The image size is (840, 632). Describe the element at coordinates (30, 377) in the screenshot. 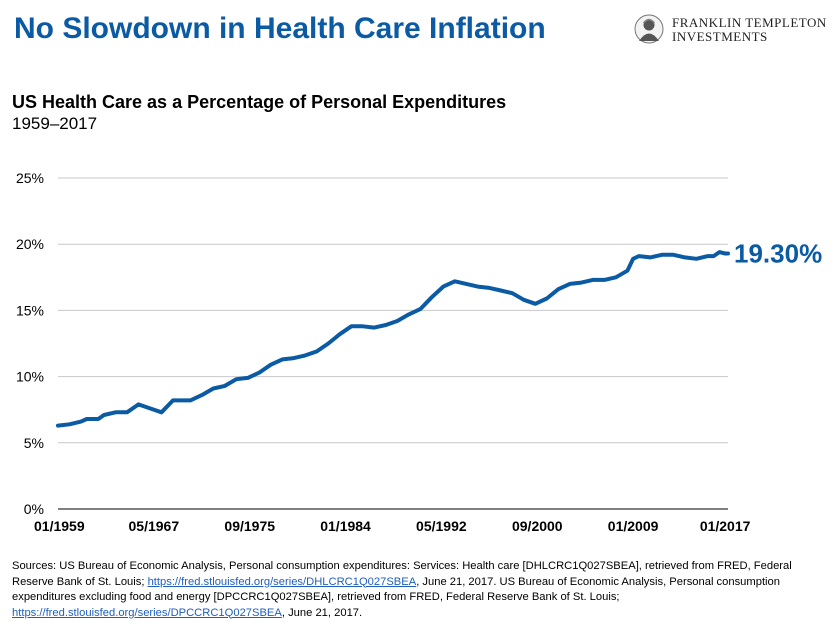

I see `y-tick-label: 10%` at that location.